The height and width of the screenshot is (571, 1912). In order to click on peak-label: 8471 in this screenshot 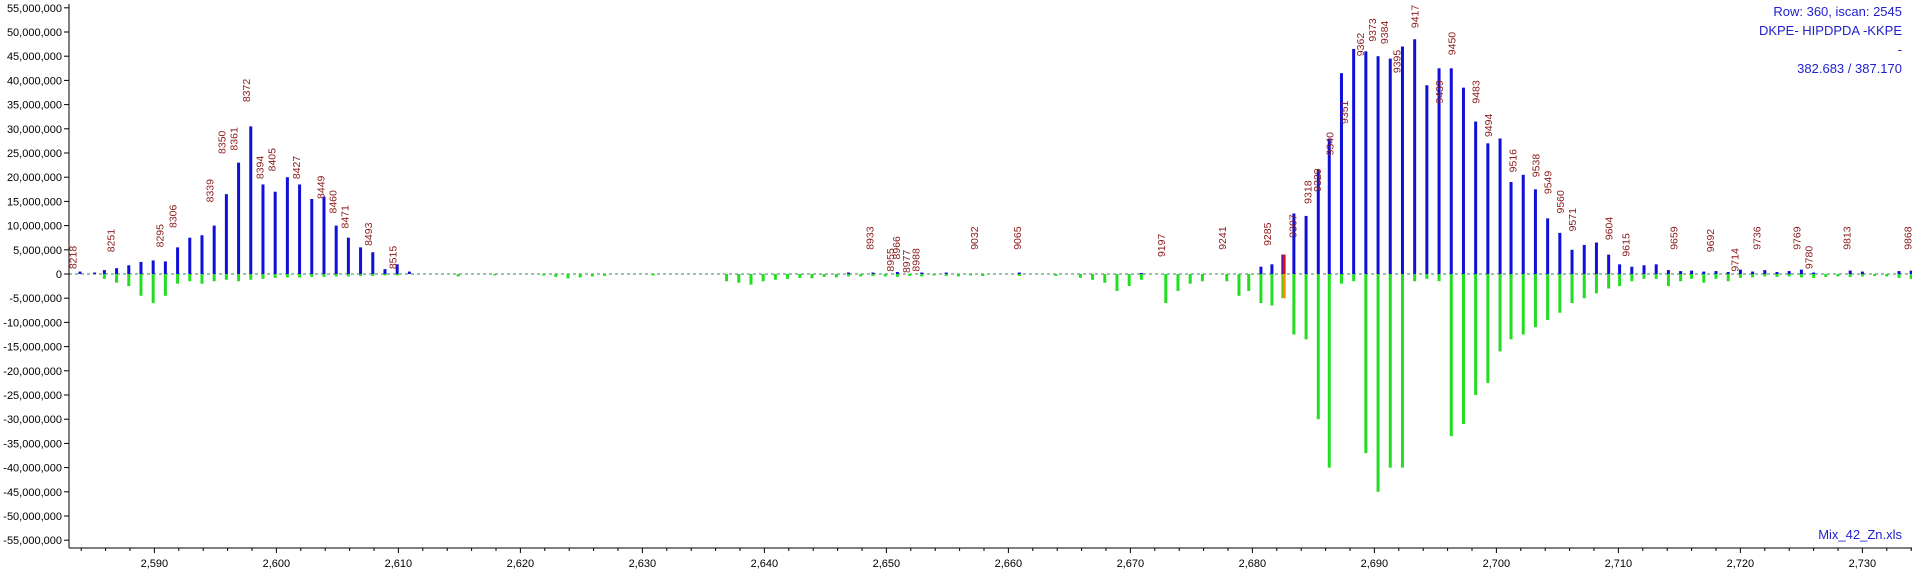, I will do `click(346, 217)`.